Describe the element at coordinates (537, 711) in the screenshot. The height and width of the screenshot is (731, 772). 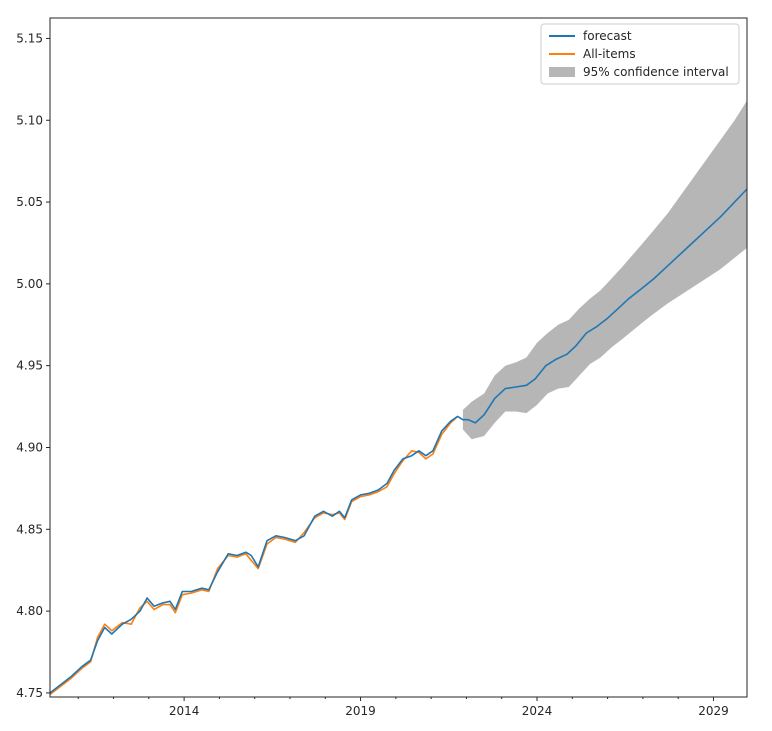
I see `x-tick-label: 2024` at that location.